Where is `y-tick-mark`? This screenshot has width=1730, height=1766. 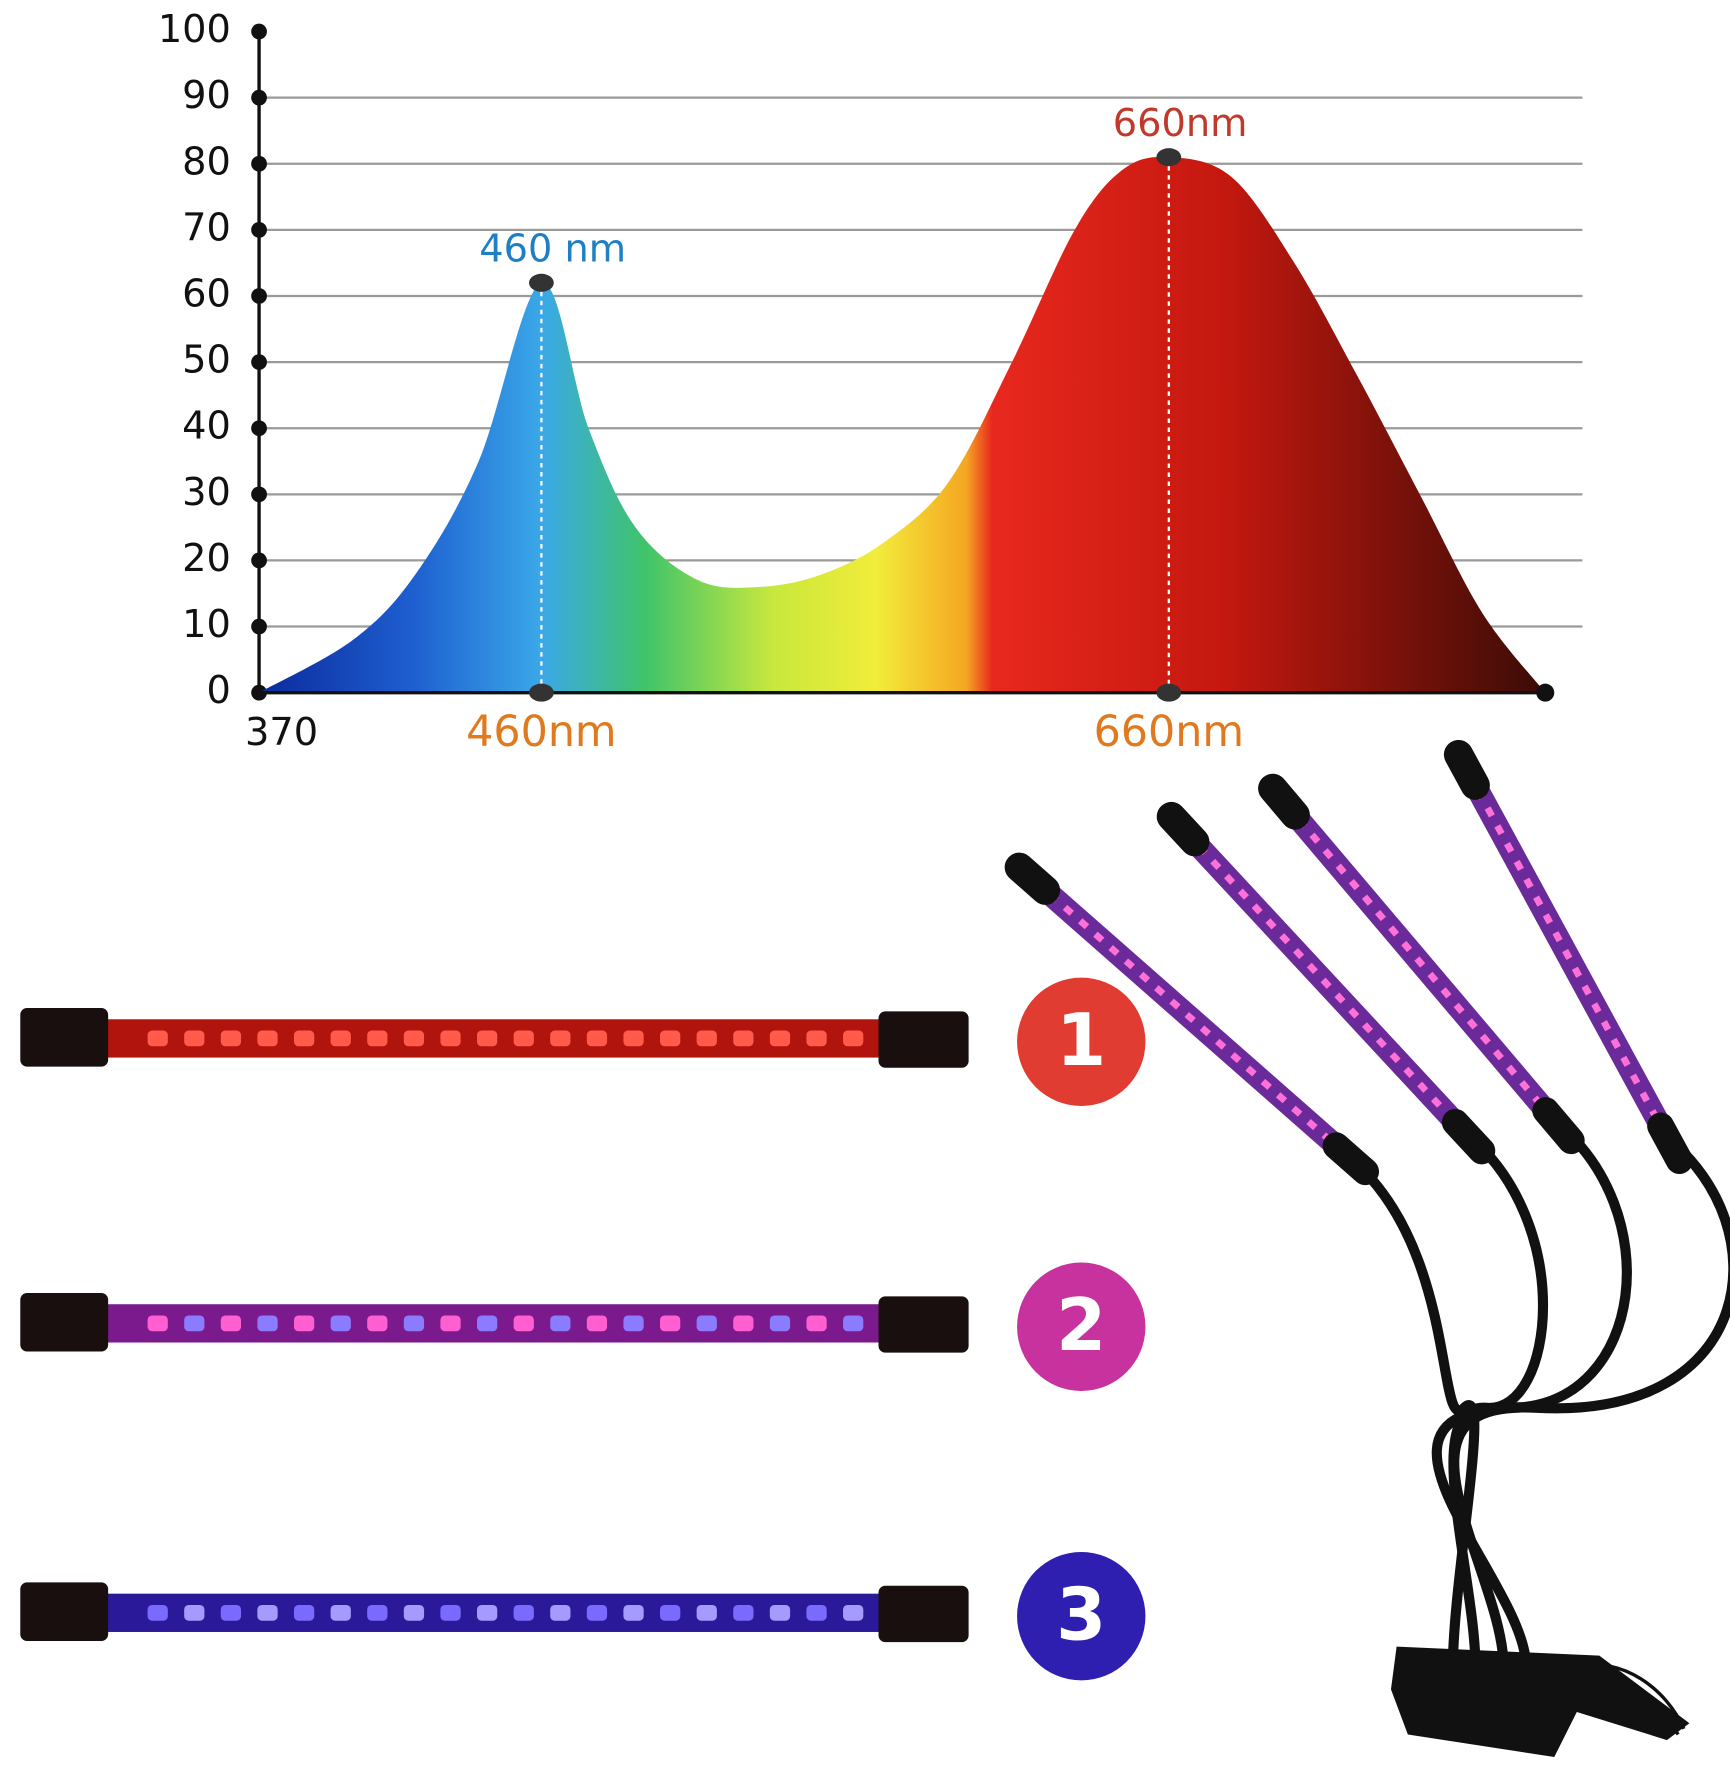 y-tick-mark is located at coordinates (259, 31).